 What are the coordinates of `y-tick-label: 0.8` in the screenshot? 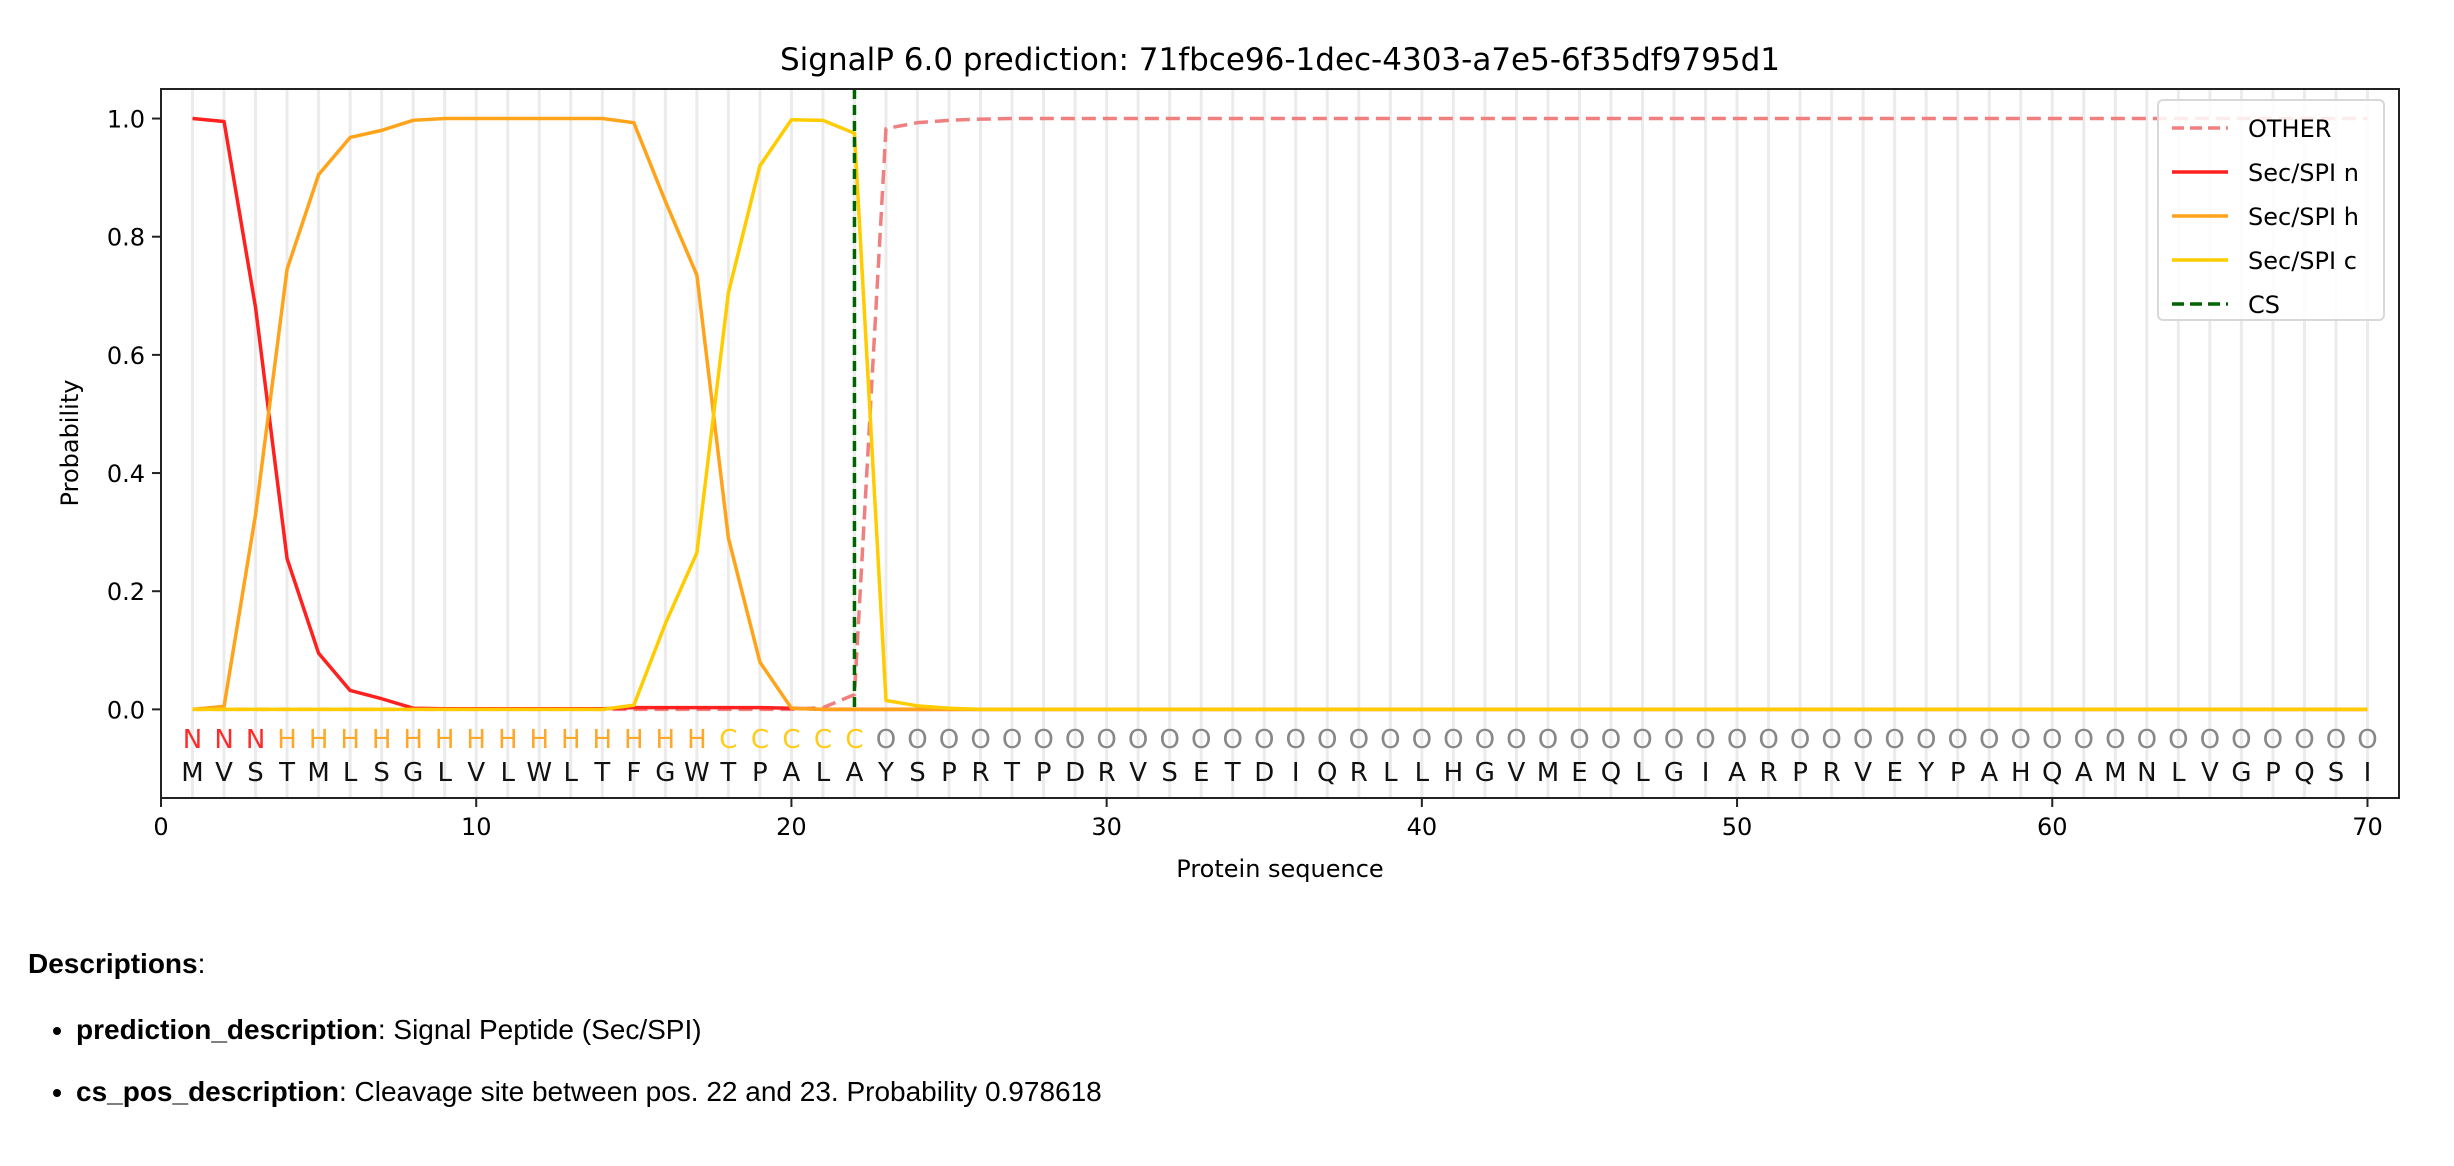 It's located at (126, 238).